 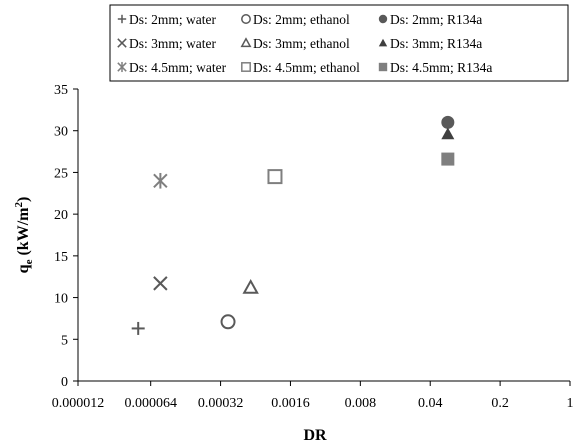 I want to click on legend-label: Ds: 4.5mm; water, so click(x=178, y=67).